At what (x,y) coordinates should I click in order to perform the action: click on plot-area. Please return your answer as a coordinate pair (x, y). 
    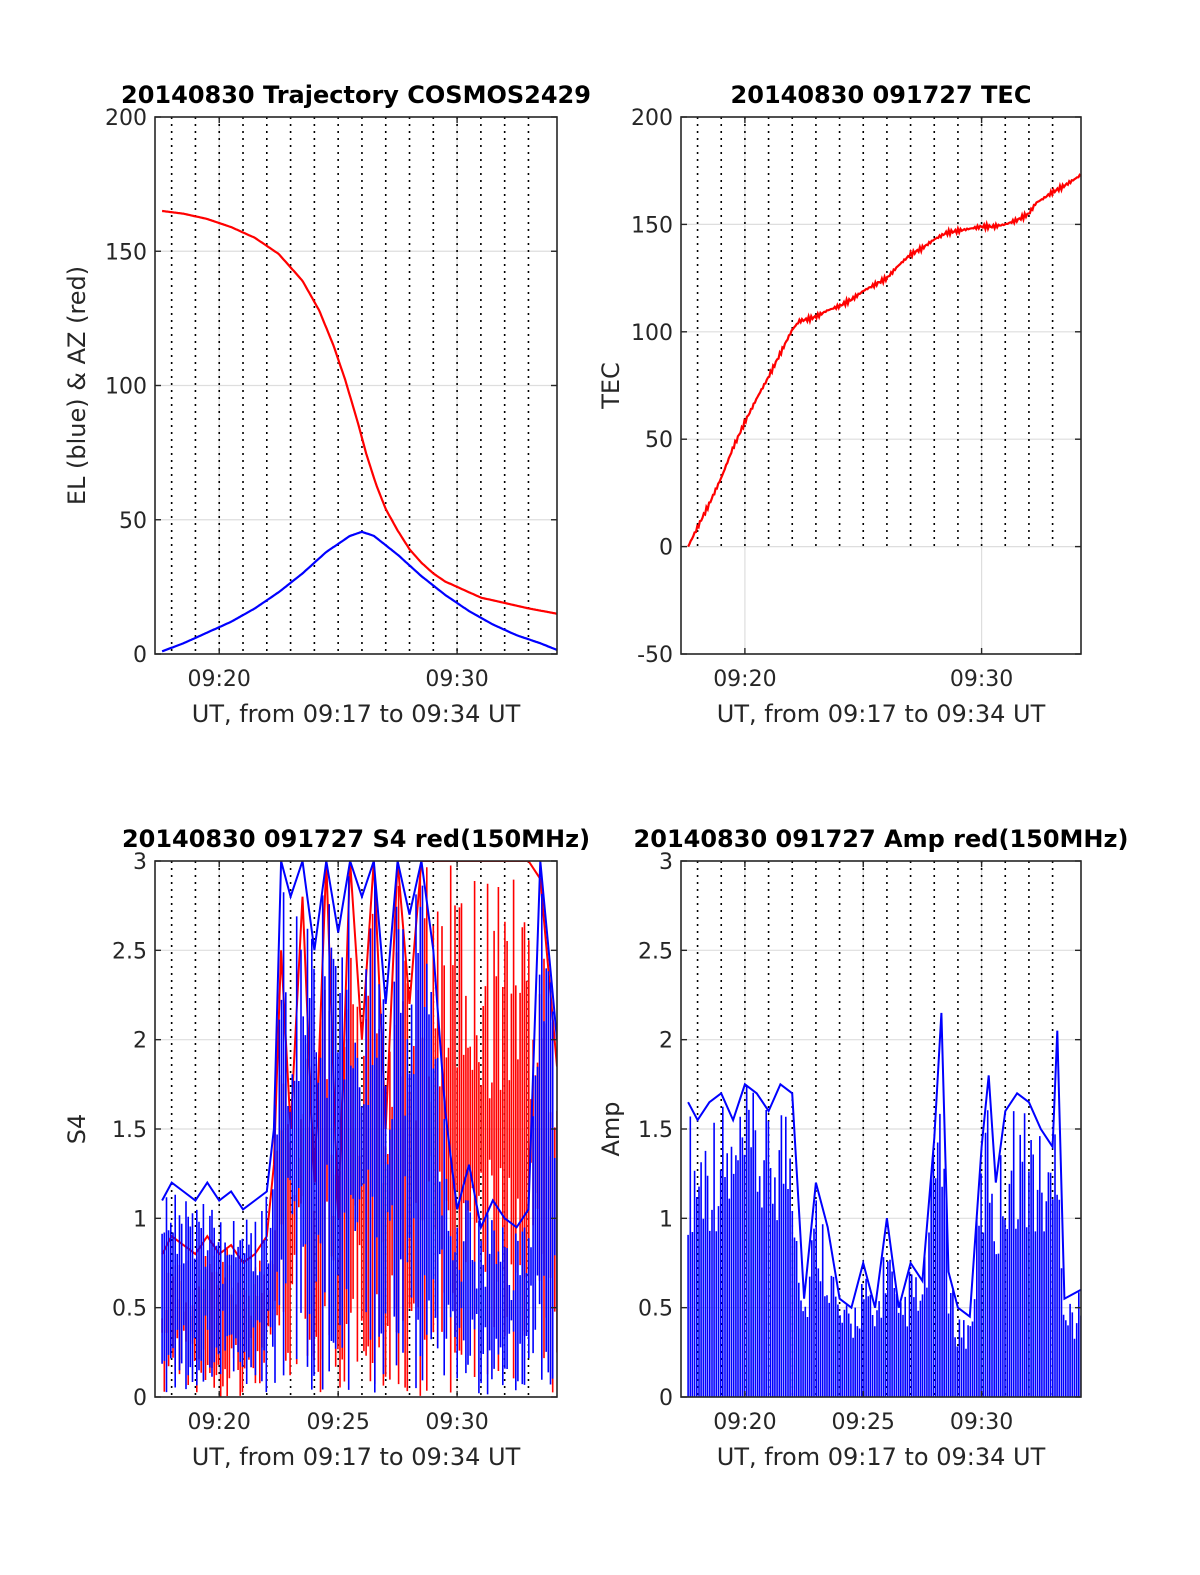
    Looking at the image, I should click on (881, 385).